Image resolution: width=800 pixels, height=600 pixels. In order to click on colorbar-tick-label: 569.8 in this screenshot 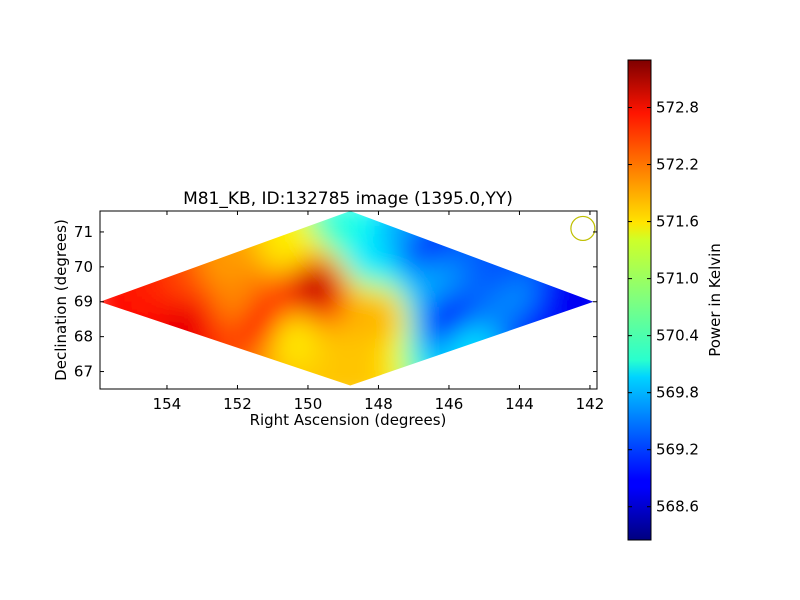, I will do `click(677, 393)`.